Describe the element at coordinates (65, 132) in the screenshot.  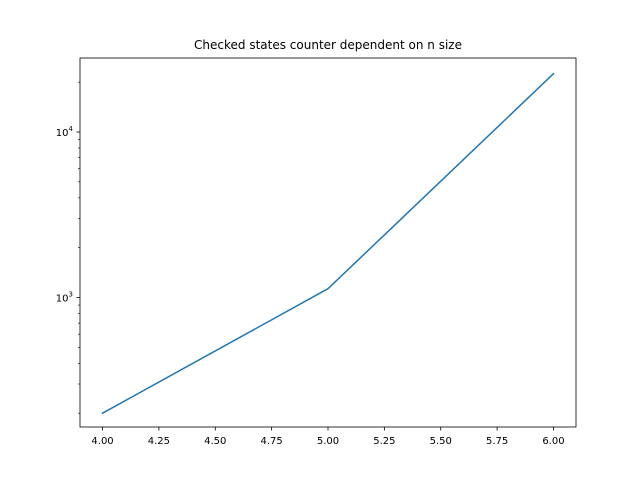
I see `y-tick-label: 10⁴` at that location.